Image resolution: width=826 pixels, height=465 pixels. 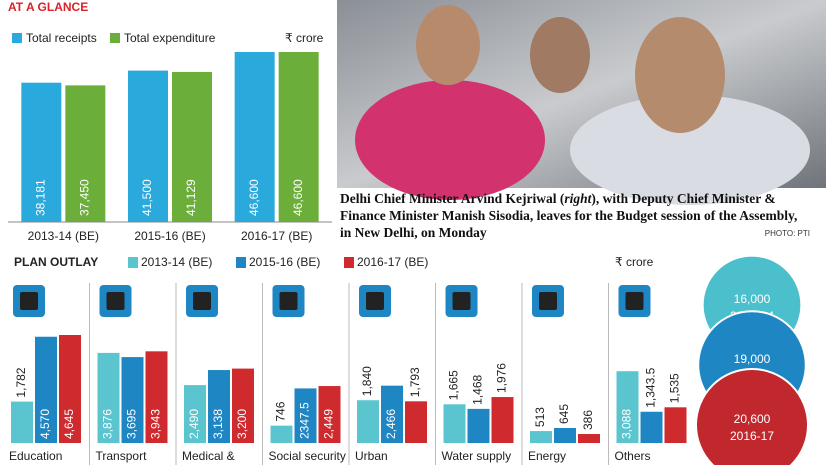 I want to click on value-label: 41,129, so click(x=191, y=197).